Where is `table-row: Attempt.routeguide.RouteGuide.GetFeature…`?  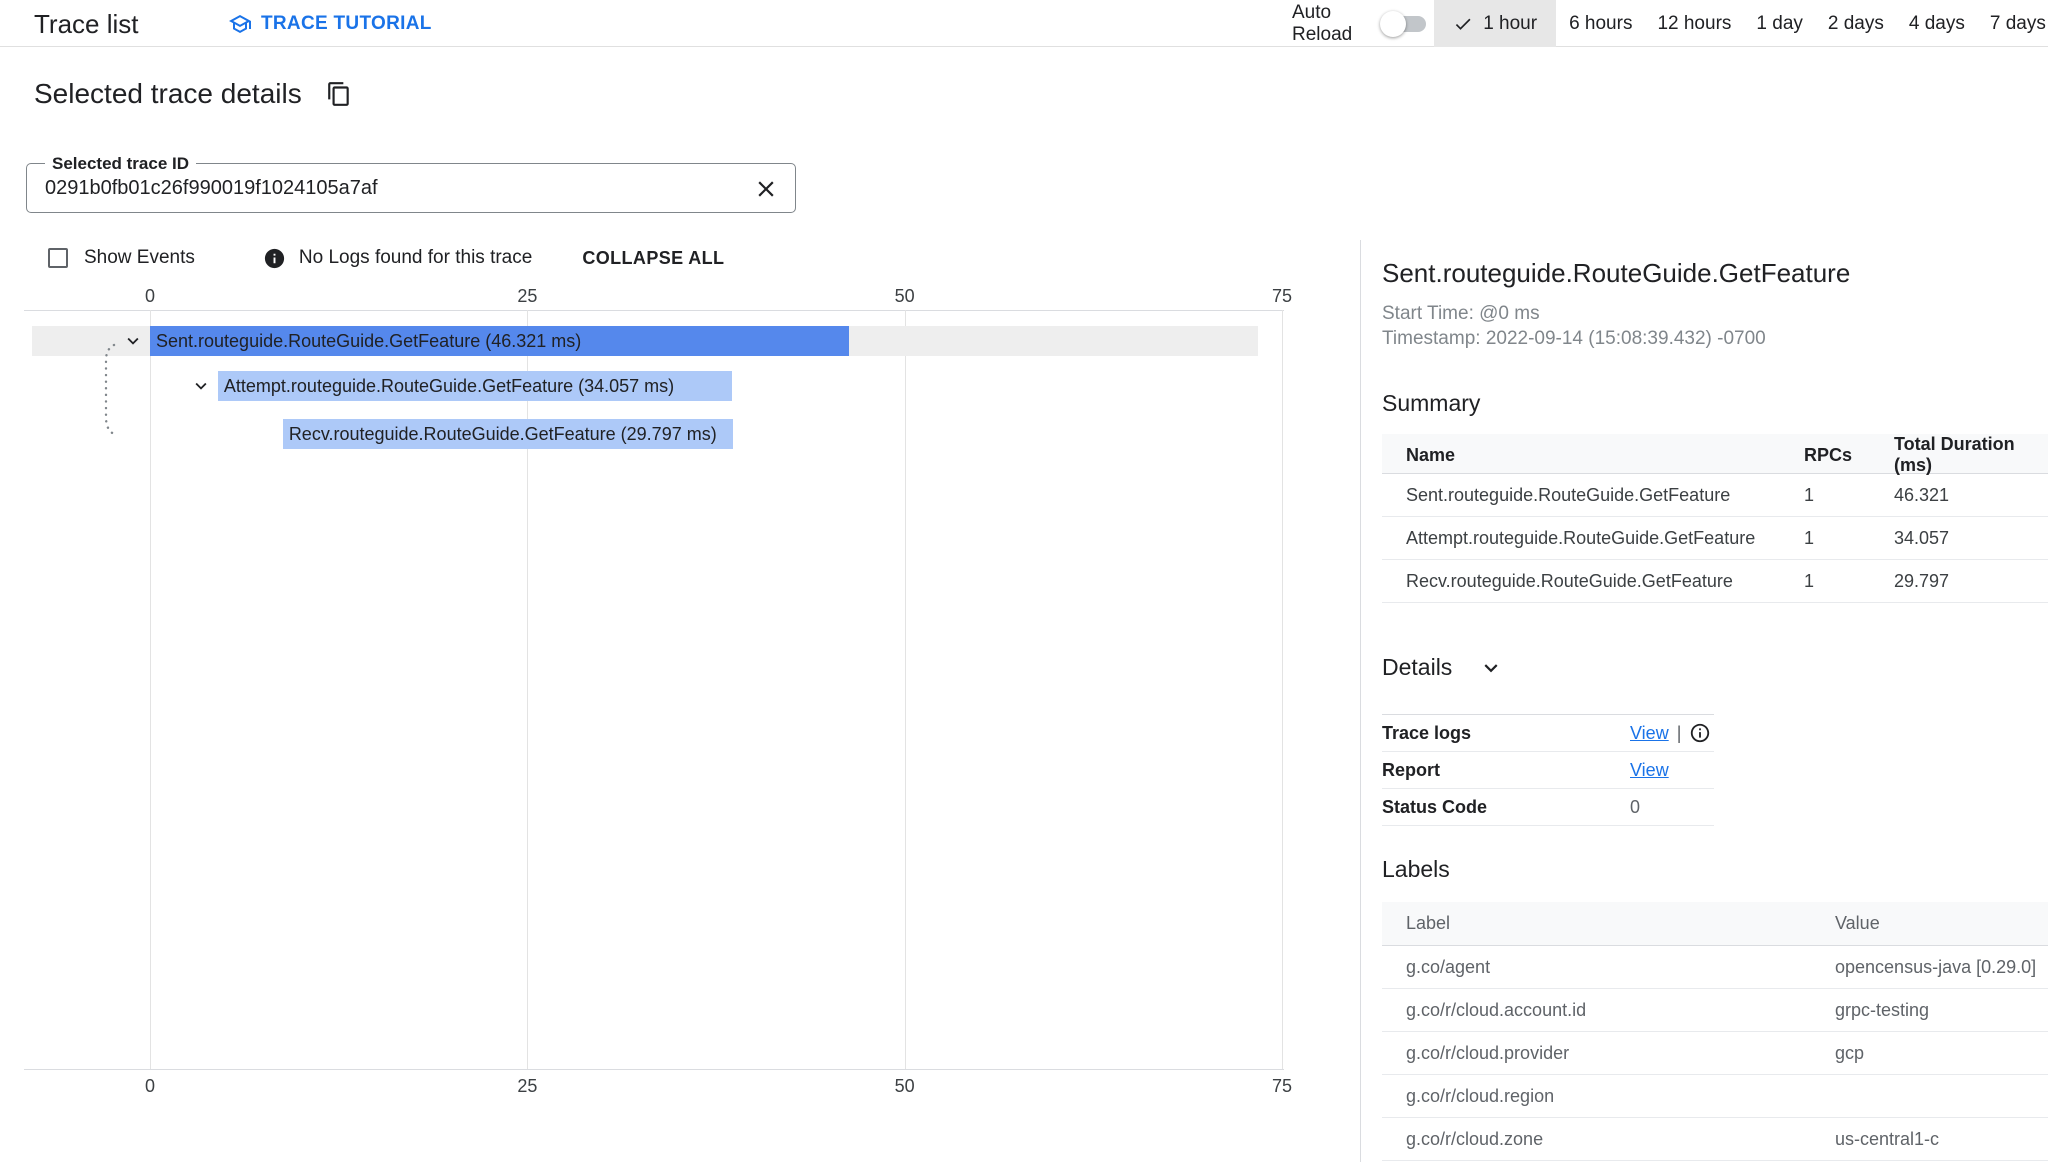
table-row: Attempt.routeguide.RouteGuide.GetFeature… is located at coordinates (1715, 538).